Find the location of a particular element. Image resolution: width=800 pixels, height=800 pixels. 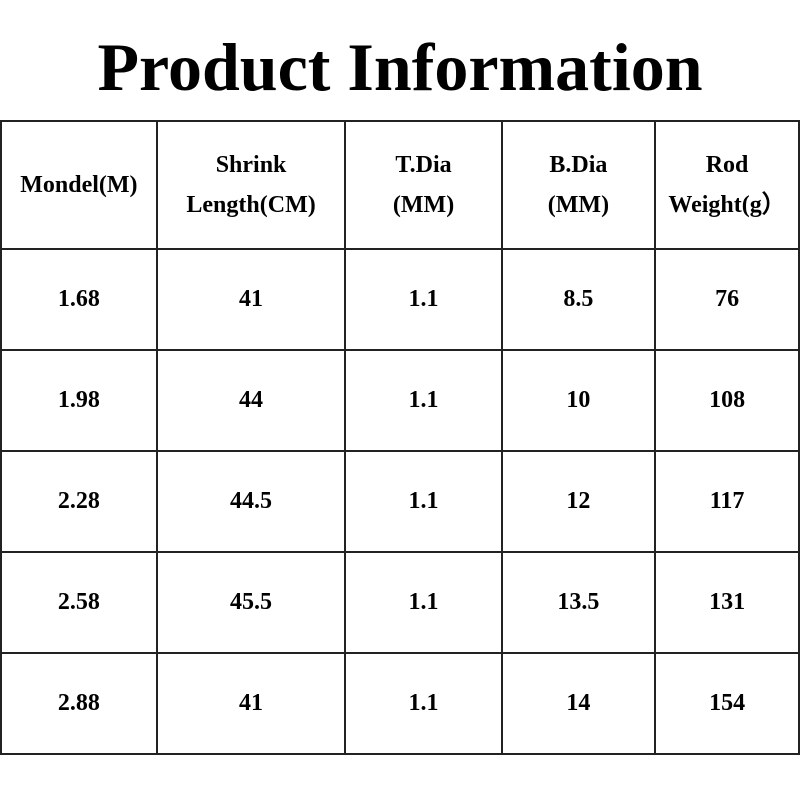

header-text: Shrink is located at coordinates (251, 165).